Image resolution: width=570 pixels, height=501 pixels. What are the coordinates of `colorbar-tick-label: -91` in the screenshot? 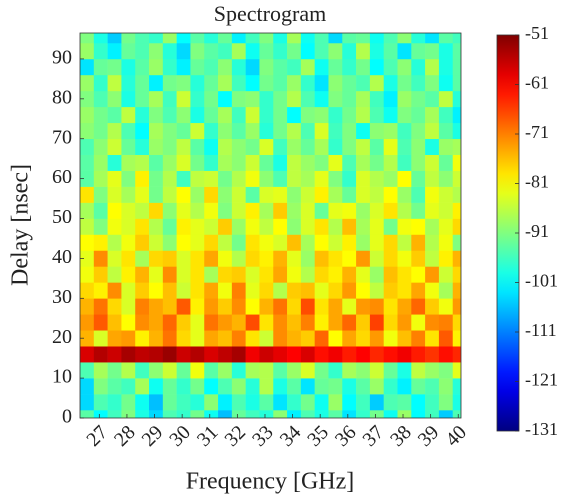 It's located at (537, 231).